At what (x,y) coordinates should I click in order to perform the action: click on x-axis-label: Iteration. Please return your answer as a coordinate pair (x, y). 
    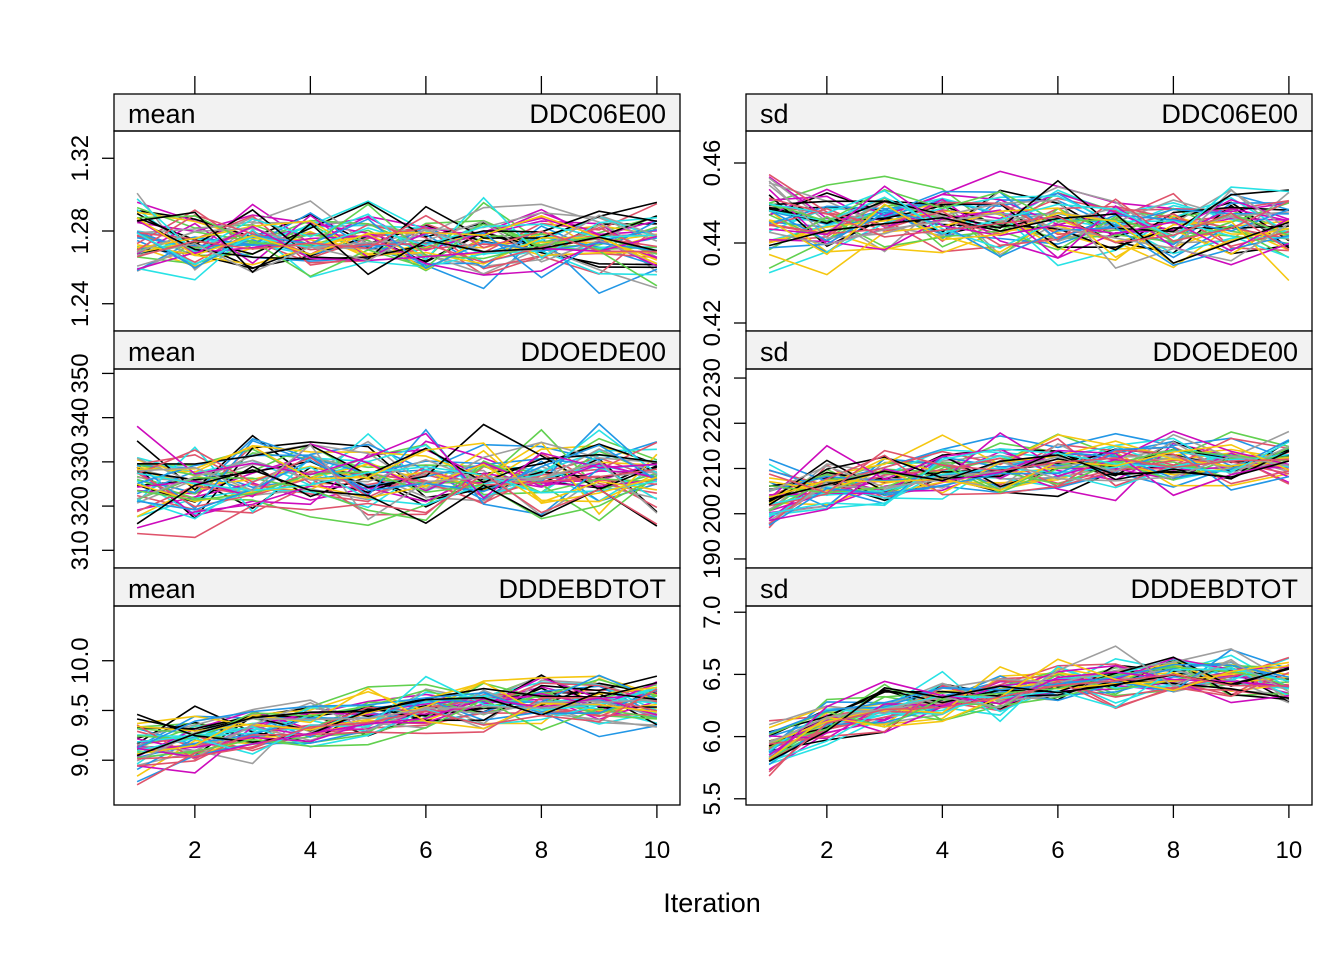
    Looking at the image, I should click on (712, 903).